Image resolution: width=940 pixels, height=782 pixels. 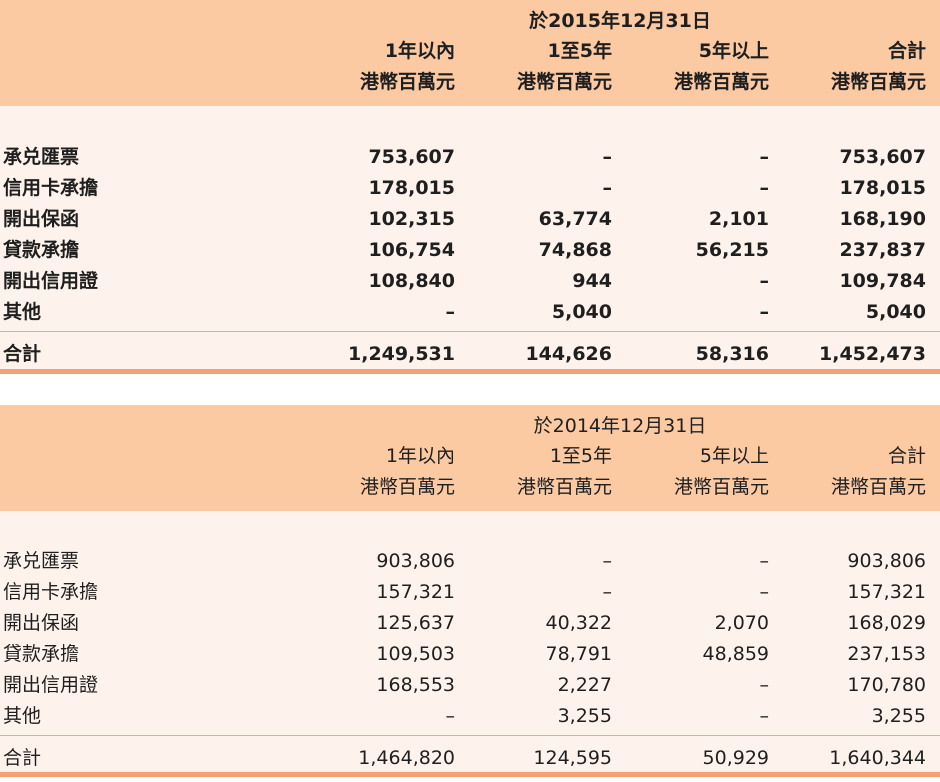 What do you see at coordinates (470, 774) in the screenshot?
I see `bottom-rule` at bounding box center [470, 774].